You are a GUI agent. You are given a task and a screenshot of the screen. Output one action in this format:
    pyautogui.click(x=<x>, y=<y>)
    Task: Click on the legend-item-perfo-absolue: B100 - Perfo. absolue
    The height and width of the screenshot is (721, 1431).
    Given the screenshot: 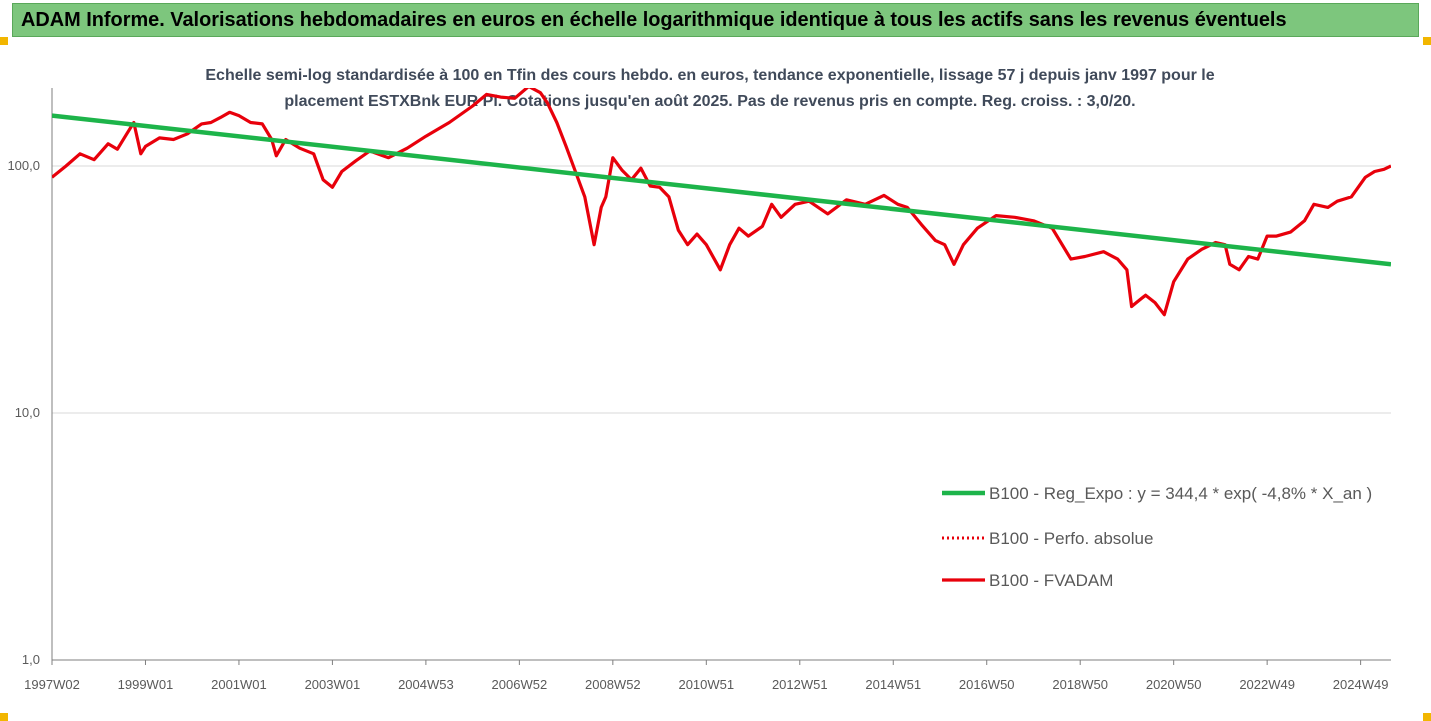 What is the action you would take?
    pyautogui.click(x=1047, y=538)
    